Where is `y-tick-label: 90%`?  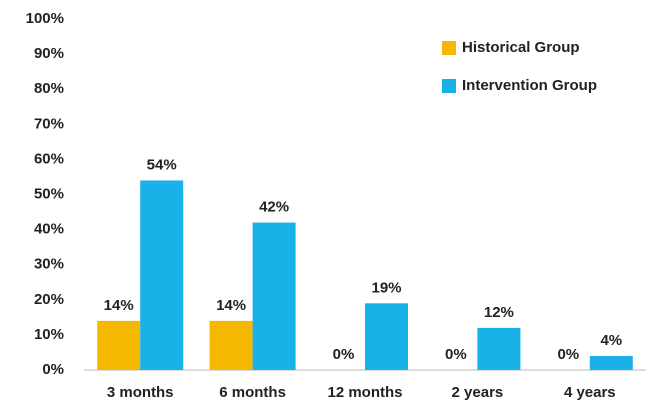
y-tick-label: 90% is located at coordinates (49, 53).